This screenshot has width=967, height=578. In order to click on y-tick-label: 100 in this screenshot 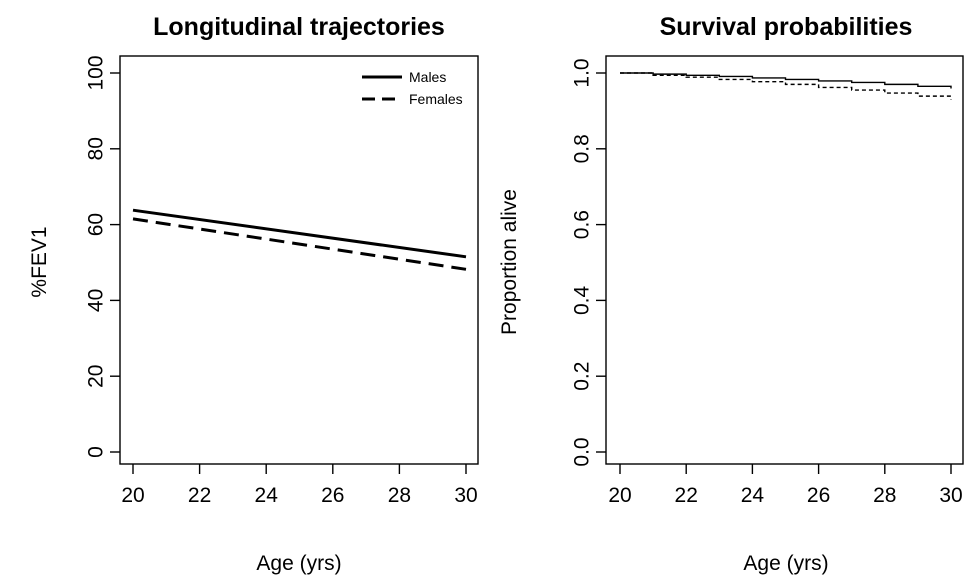, I will do `click(96, 72)`.